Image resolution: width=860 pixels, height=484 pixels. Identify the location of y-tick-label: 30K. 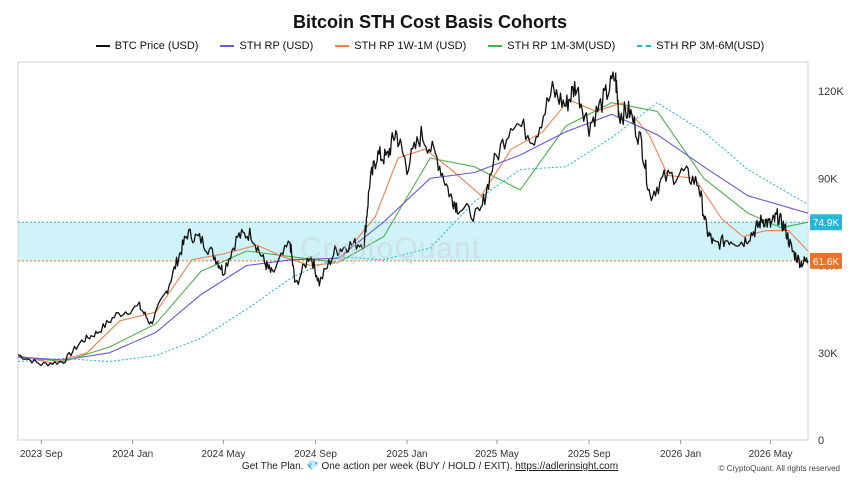
(828, 354).